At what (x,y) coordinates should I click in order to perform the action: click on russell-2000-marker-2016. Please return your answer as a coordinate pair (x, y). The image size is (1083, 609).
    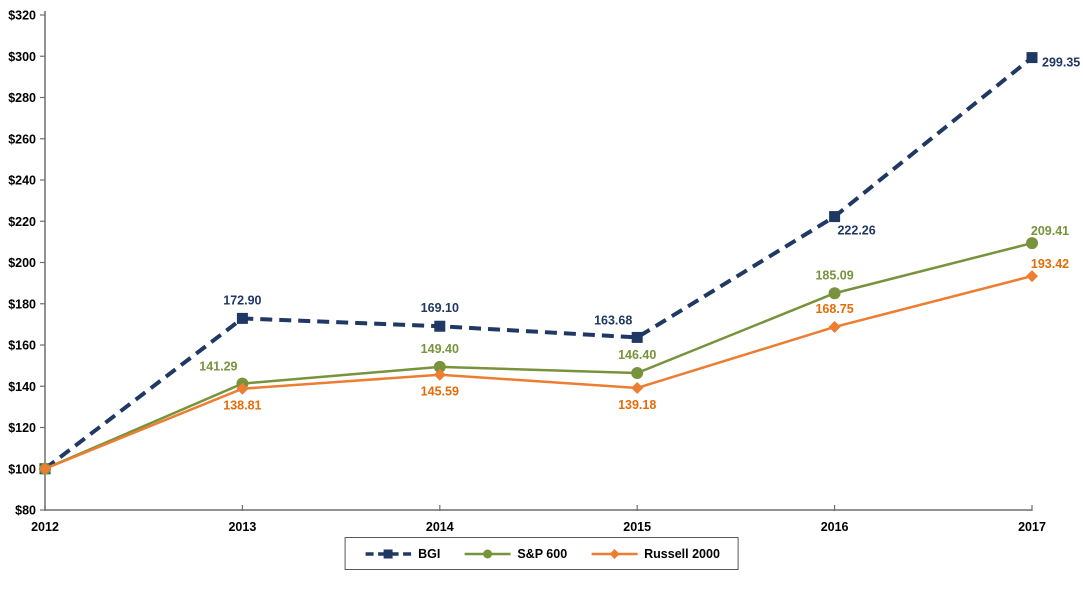
    Looking at the image, I should click on (834, 326).